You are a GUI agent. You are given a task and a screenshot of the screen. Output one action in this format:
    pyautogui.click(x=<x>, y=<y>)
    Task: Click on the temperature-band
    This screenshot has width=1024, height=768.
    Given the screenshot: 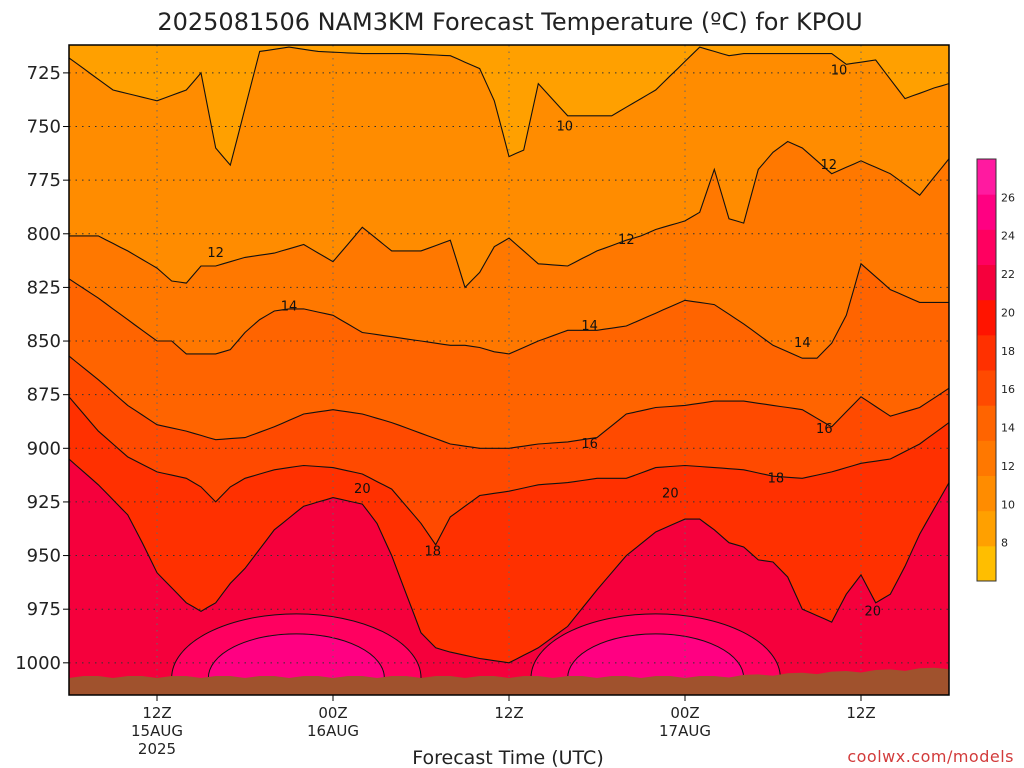 What is the action you would take?
    pyautogui.click(x=509, y=105)
    